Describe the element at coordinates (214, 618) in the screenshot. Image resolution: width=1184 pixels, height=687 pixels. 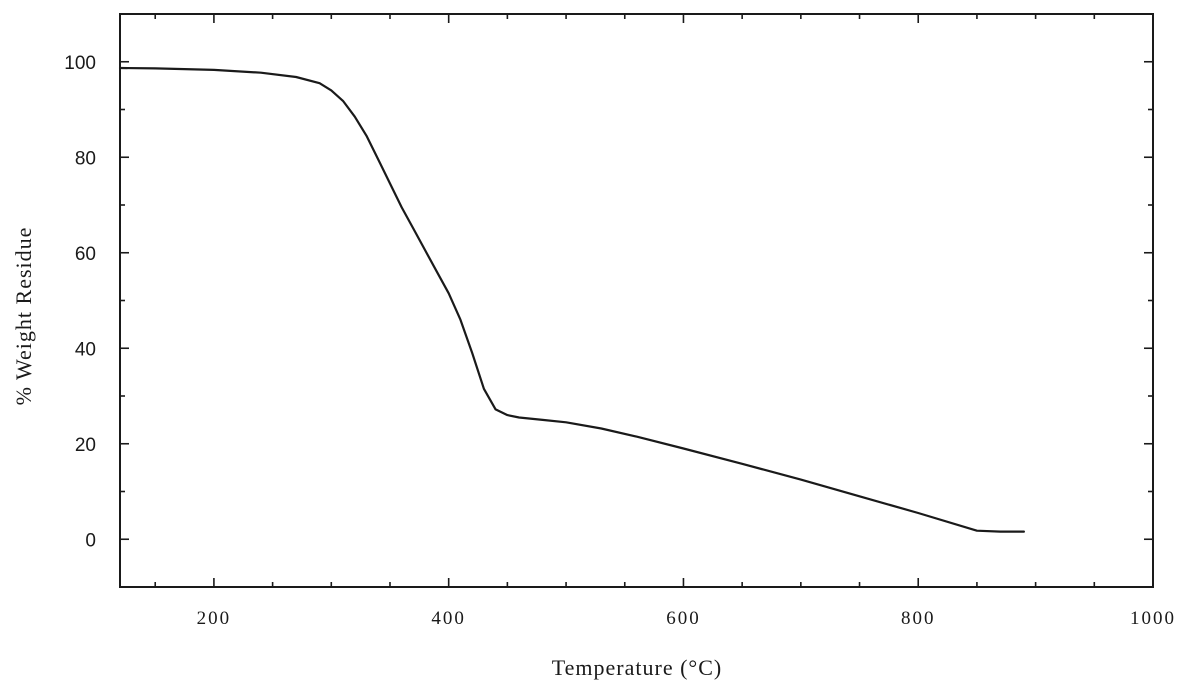
I see `x-tick-label: 200` at that location.